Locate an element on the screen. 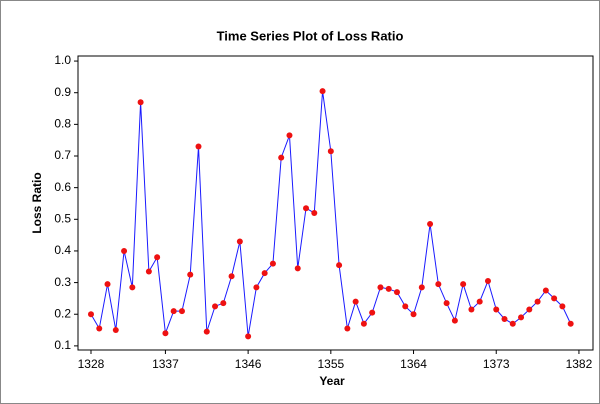 The width and height of the screenshot is (600, 404). x-tick-label: 1373 is located at coordinates (496, 364).